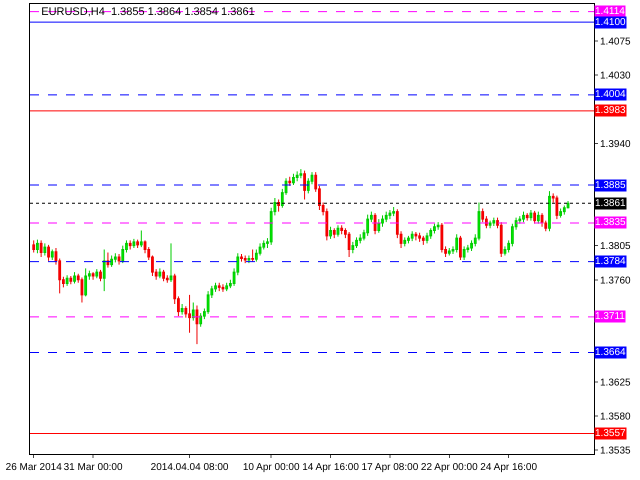 Image resolution: width=640 pixels, height=480 pixels. I want to click on y-tick-label: 1.4030, so click(616, 76).